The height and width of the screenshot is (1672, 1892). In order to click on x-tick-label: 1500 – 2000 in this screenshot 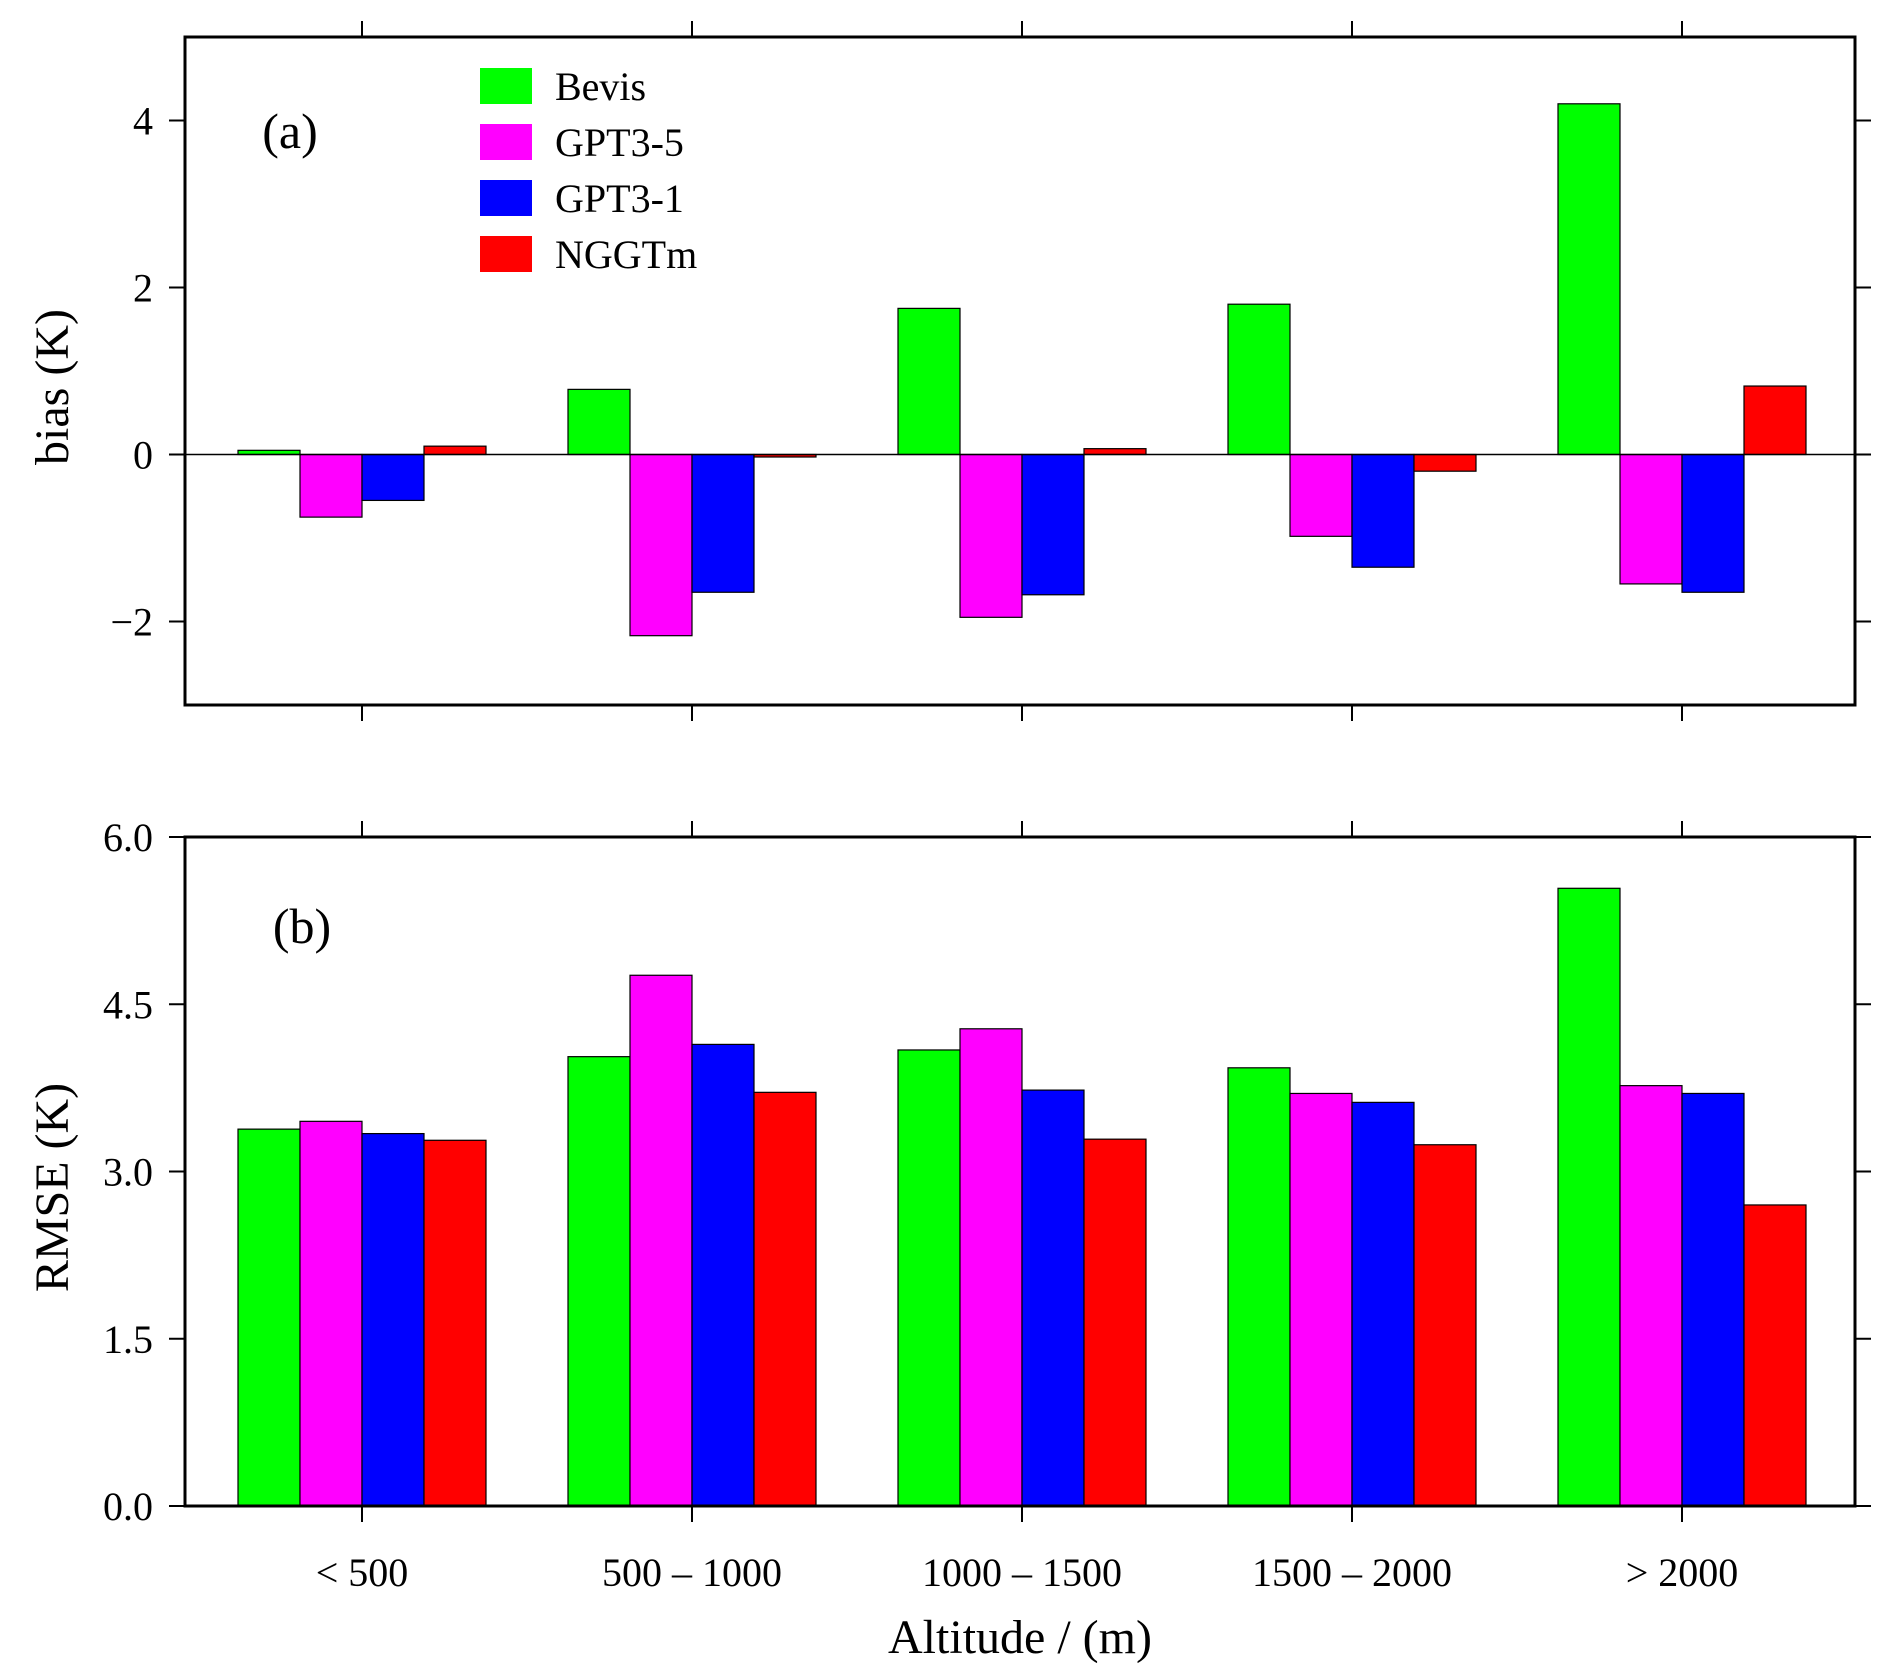, I will do `click(1352, 1572)`.